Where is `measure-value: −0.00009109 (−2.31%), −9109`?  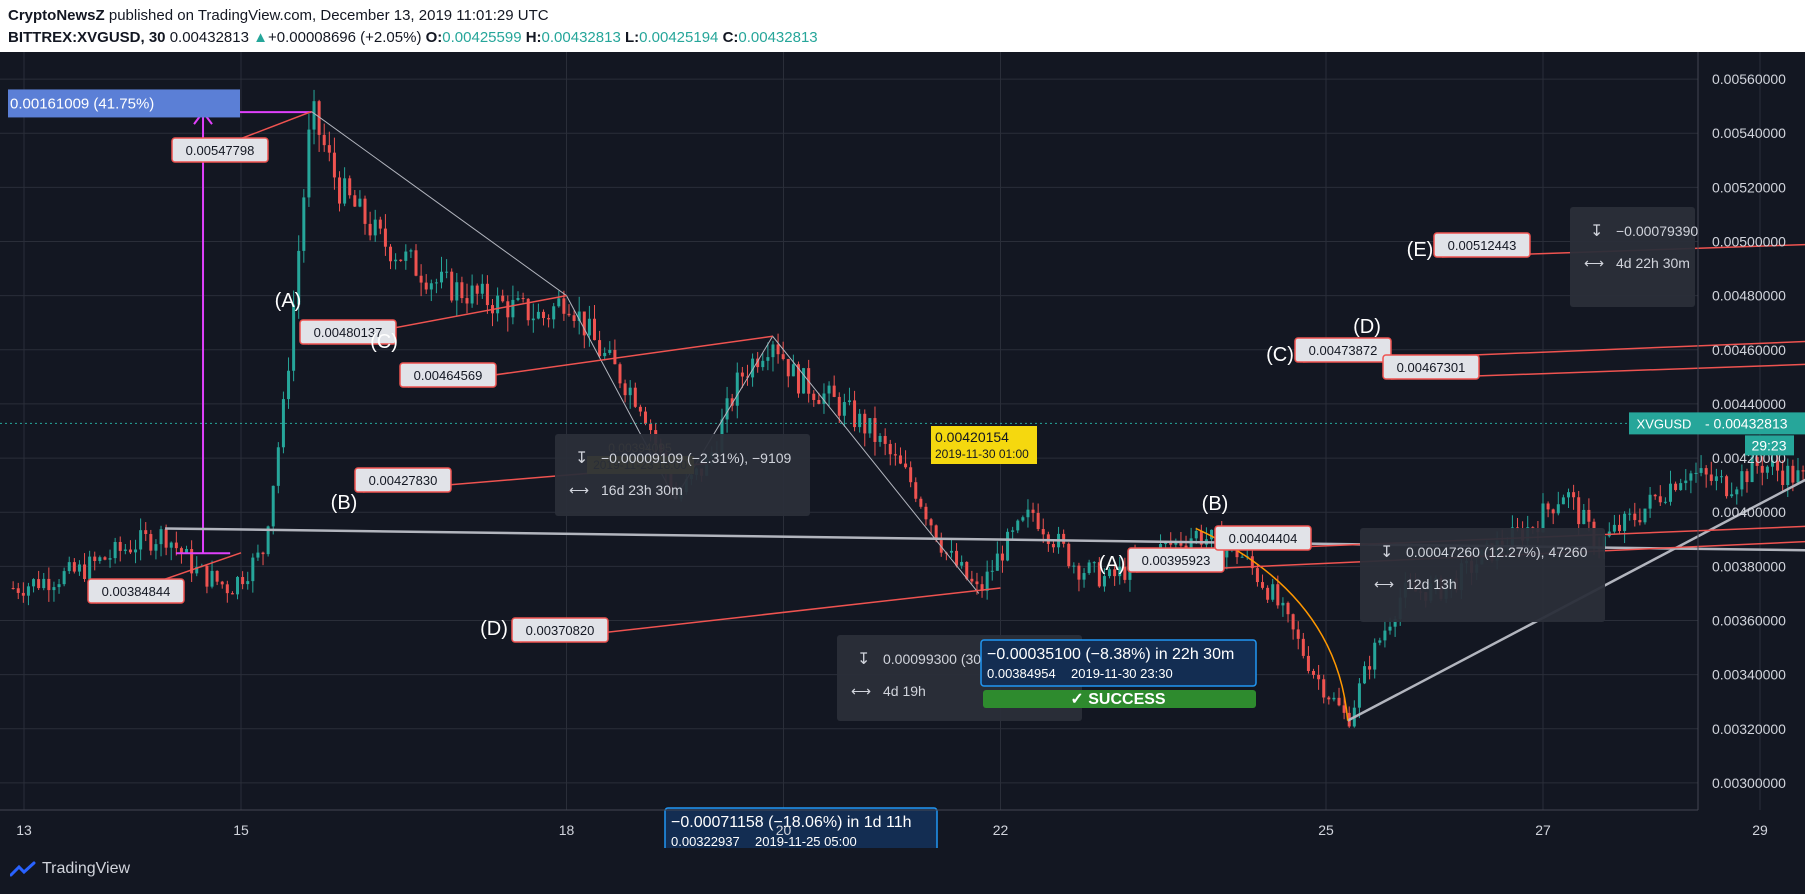 measure-value: −0.00009109 (−2.31%), −9109 is located at coordinates (696, 458).